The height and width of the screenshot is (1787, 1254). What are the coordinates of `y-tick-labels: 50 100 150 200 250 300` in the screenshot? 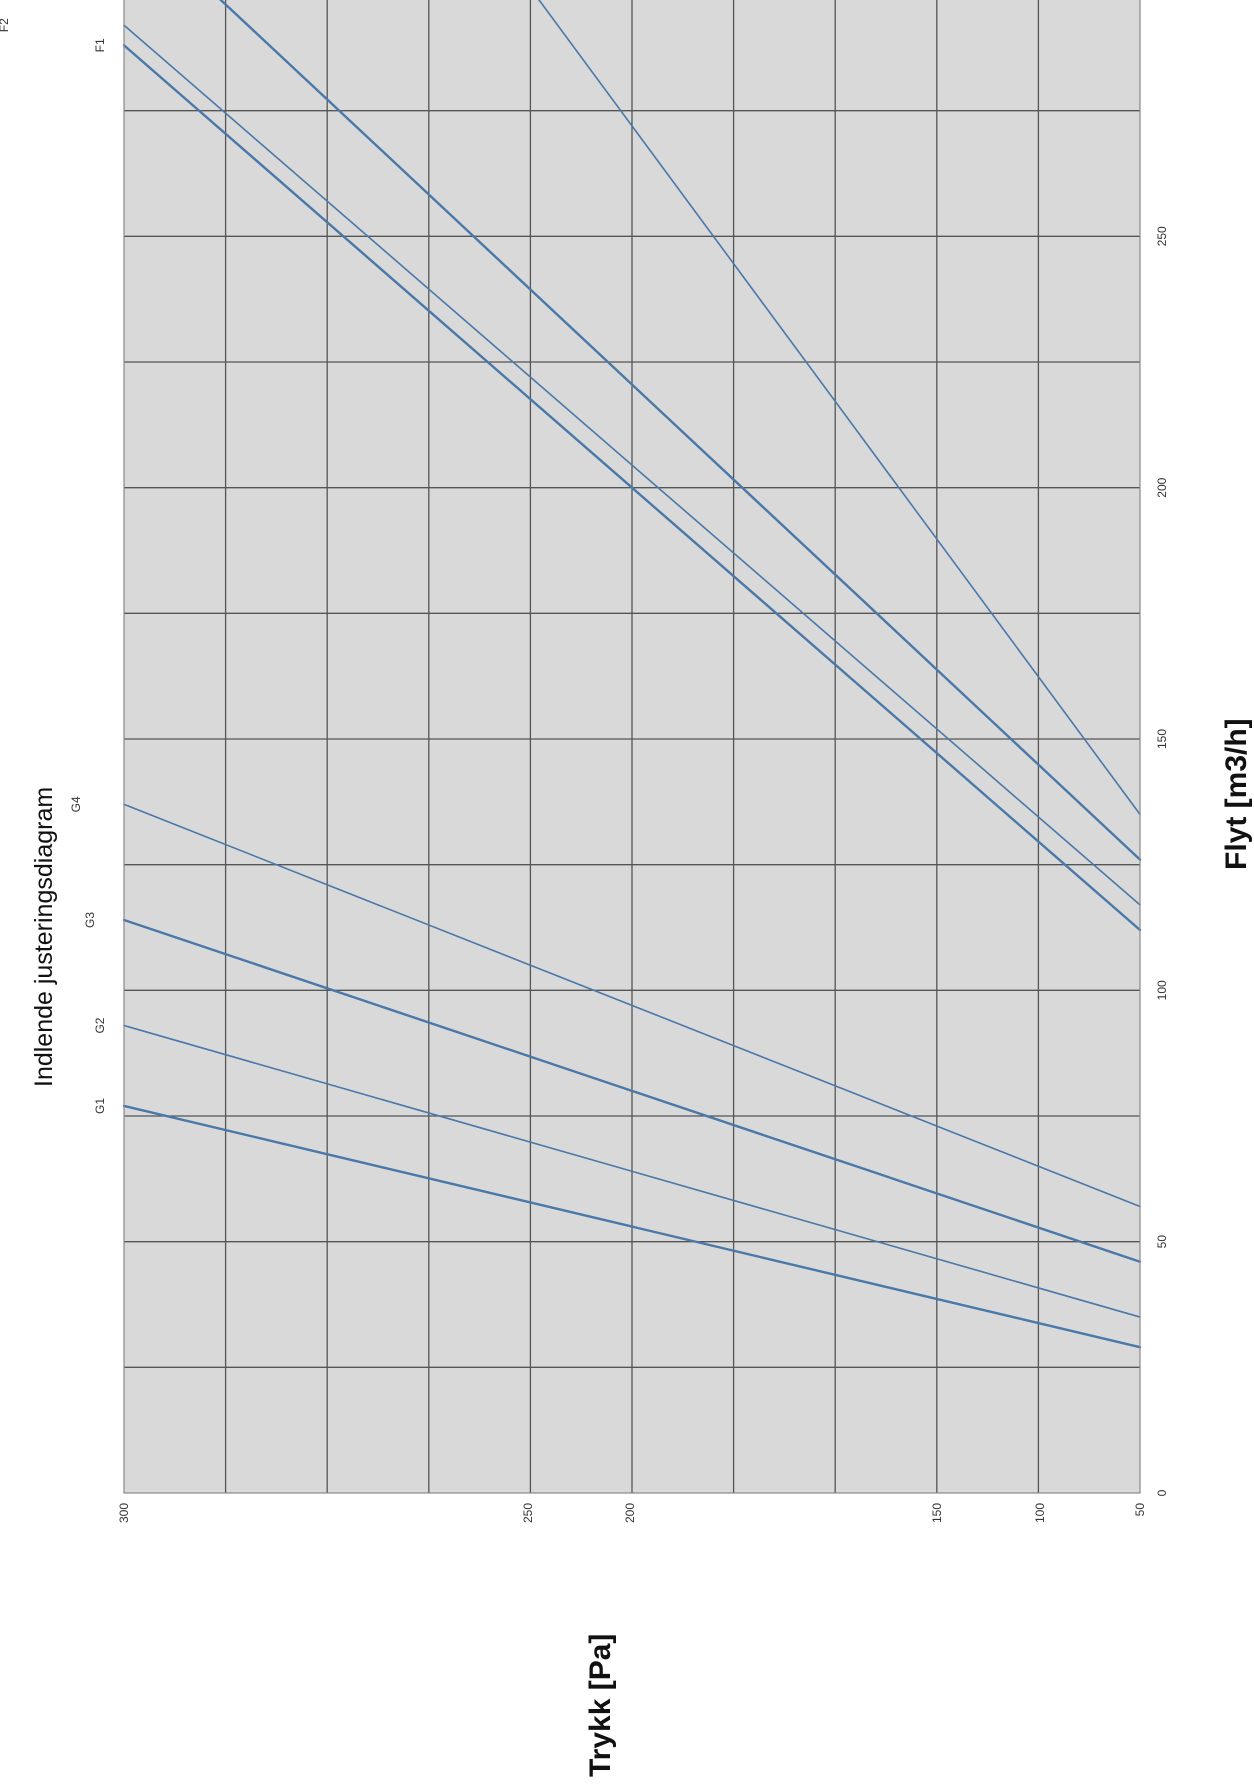 It's located at (632, 1513).